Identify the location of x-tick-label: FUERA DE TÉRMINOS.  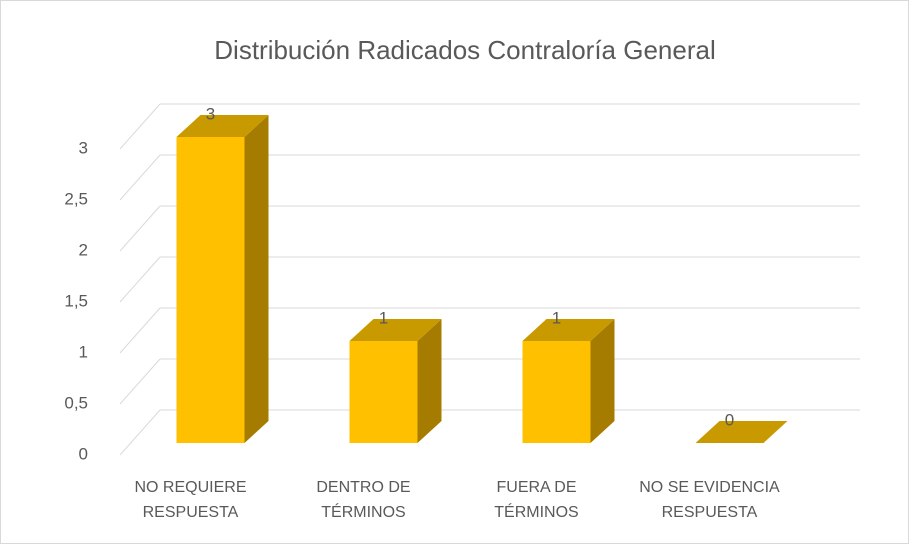
(536, 500).